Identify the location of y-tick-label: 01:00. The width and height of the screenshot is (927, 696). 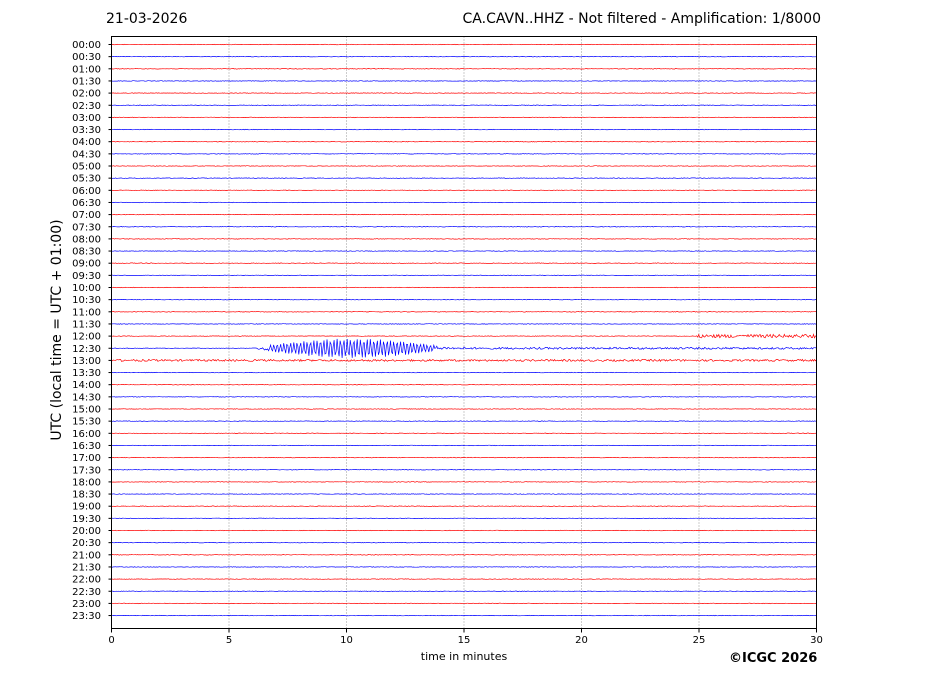
(86, 69).